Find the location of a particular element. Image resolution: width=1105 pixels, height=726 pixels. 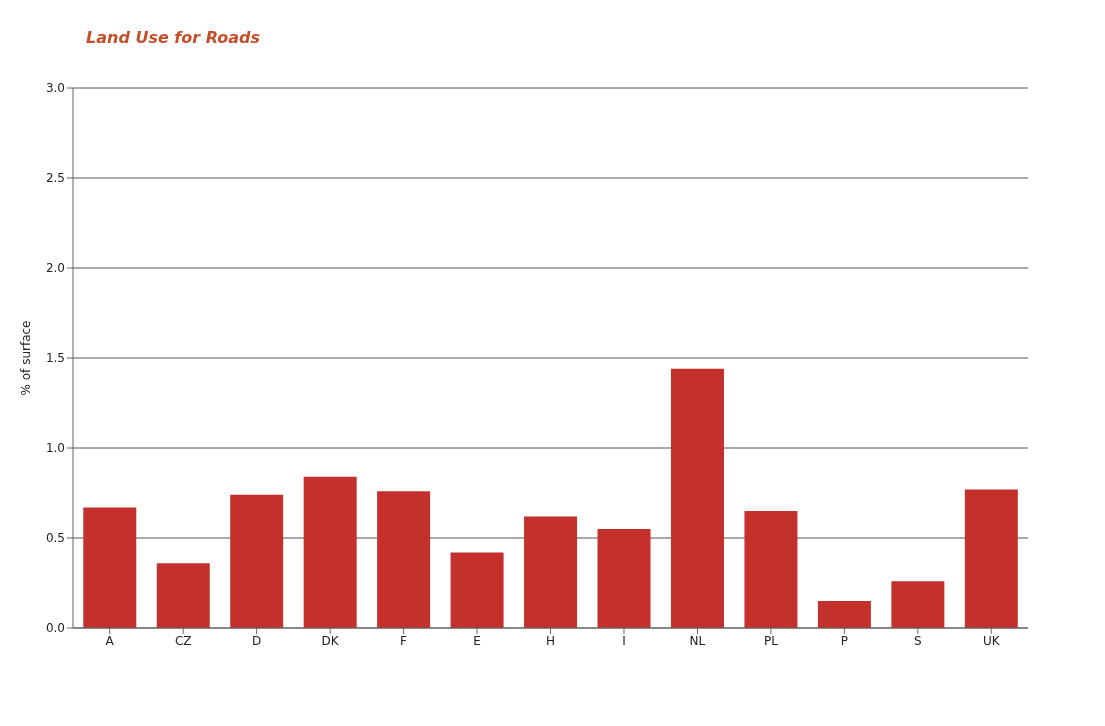

x-tick-label: H is located at coordinates (550, 640).